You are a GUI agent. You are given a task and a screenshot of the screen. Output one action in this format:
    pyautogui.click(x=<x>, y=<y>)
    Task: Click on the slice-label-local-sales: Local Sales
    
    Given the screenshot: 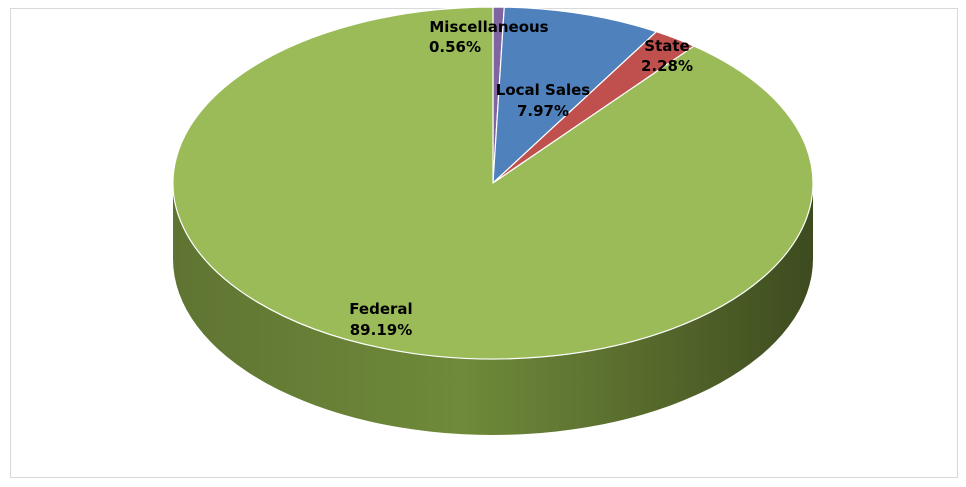 What is the action you would take?
    pyautogui.click(x=543, y=90)
    